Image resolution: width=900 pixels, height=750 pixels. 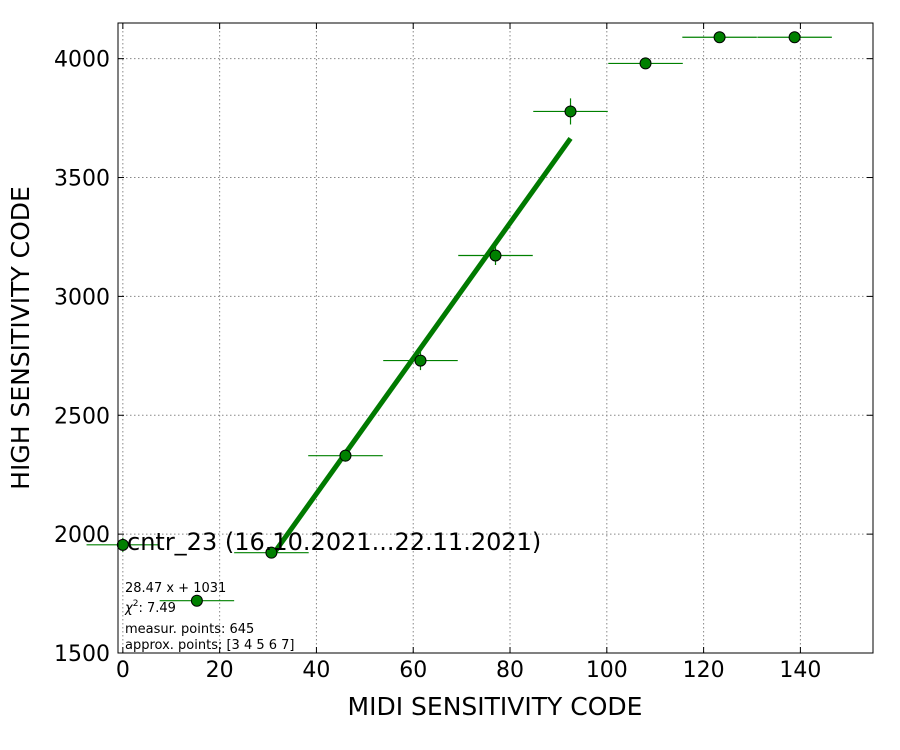 What do you see at coordinates (82, 654) in the screenshot?
I see `y-tick-label: 1500` at bounding box center [82, 654].